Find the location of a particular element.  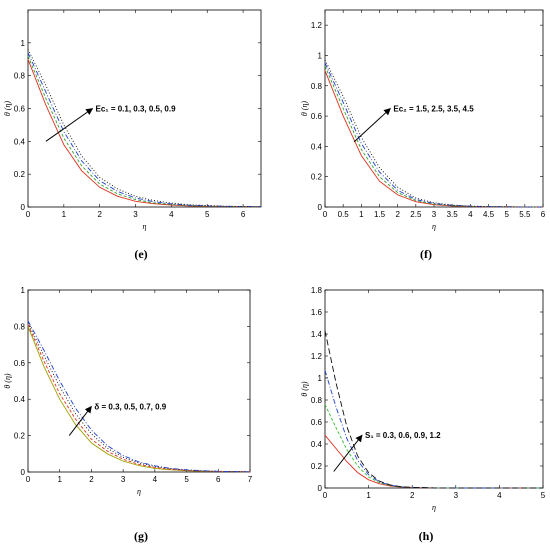

panel-caption: (f) is located at coordinates (426, 254).